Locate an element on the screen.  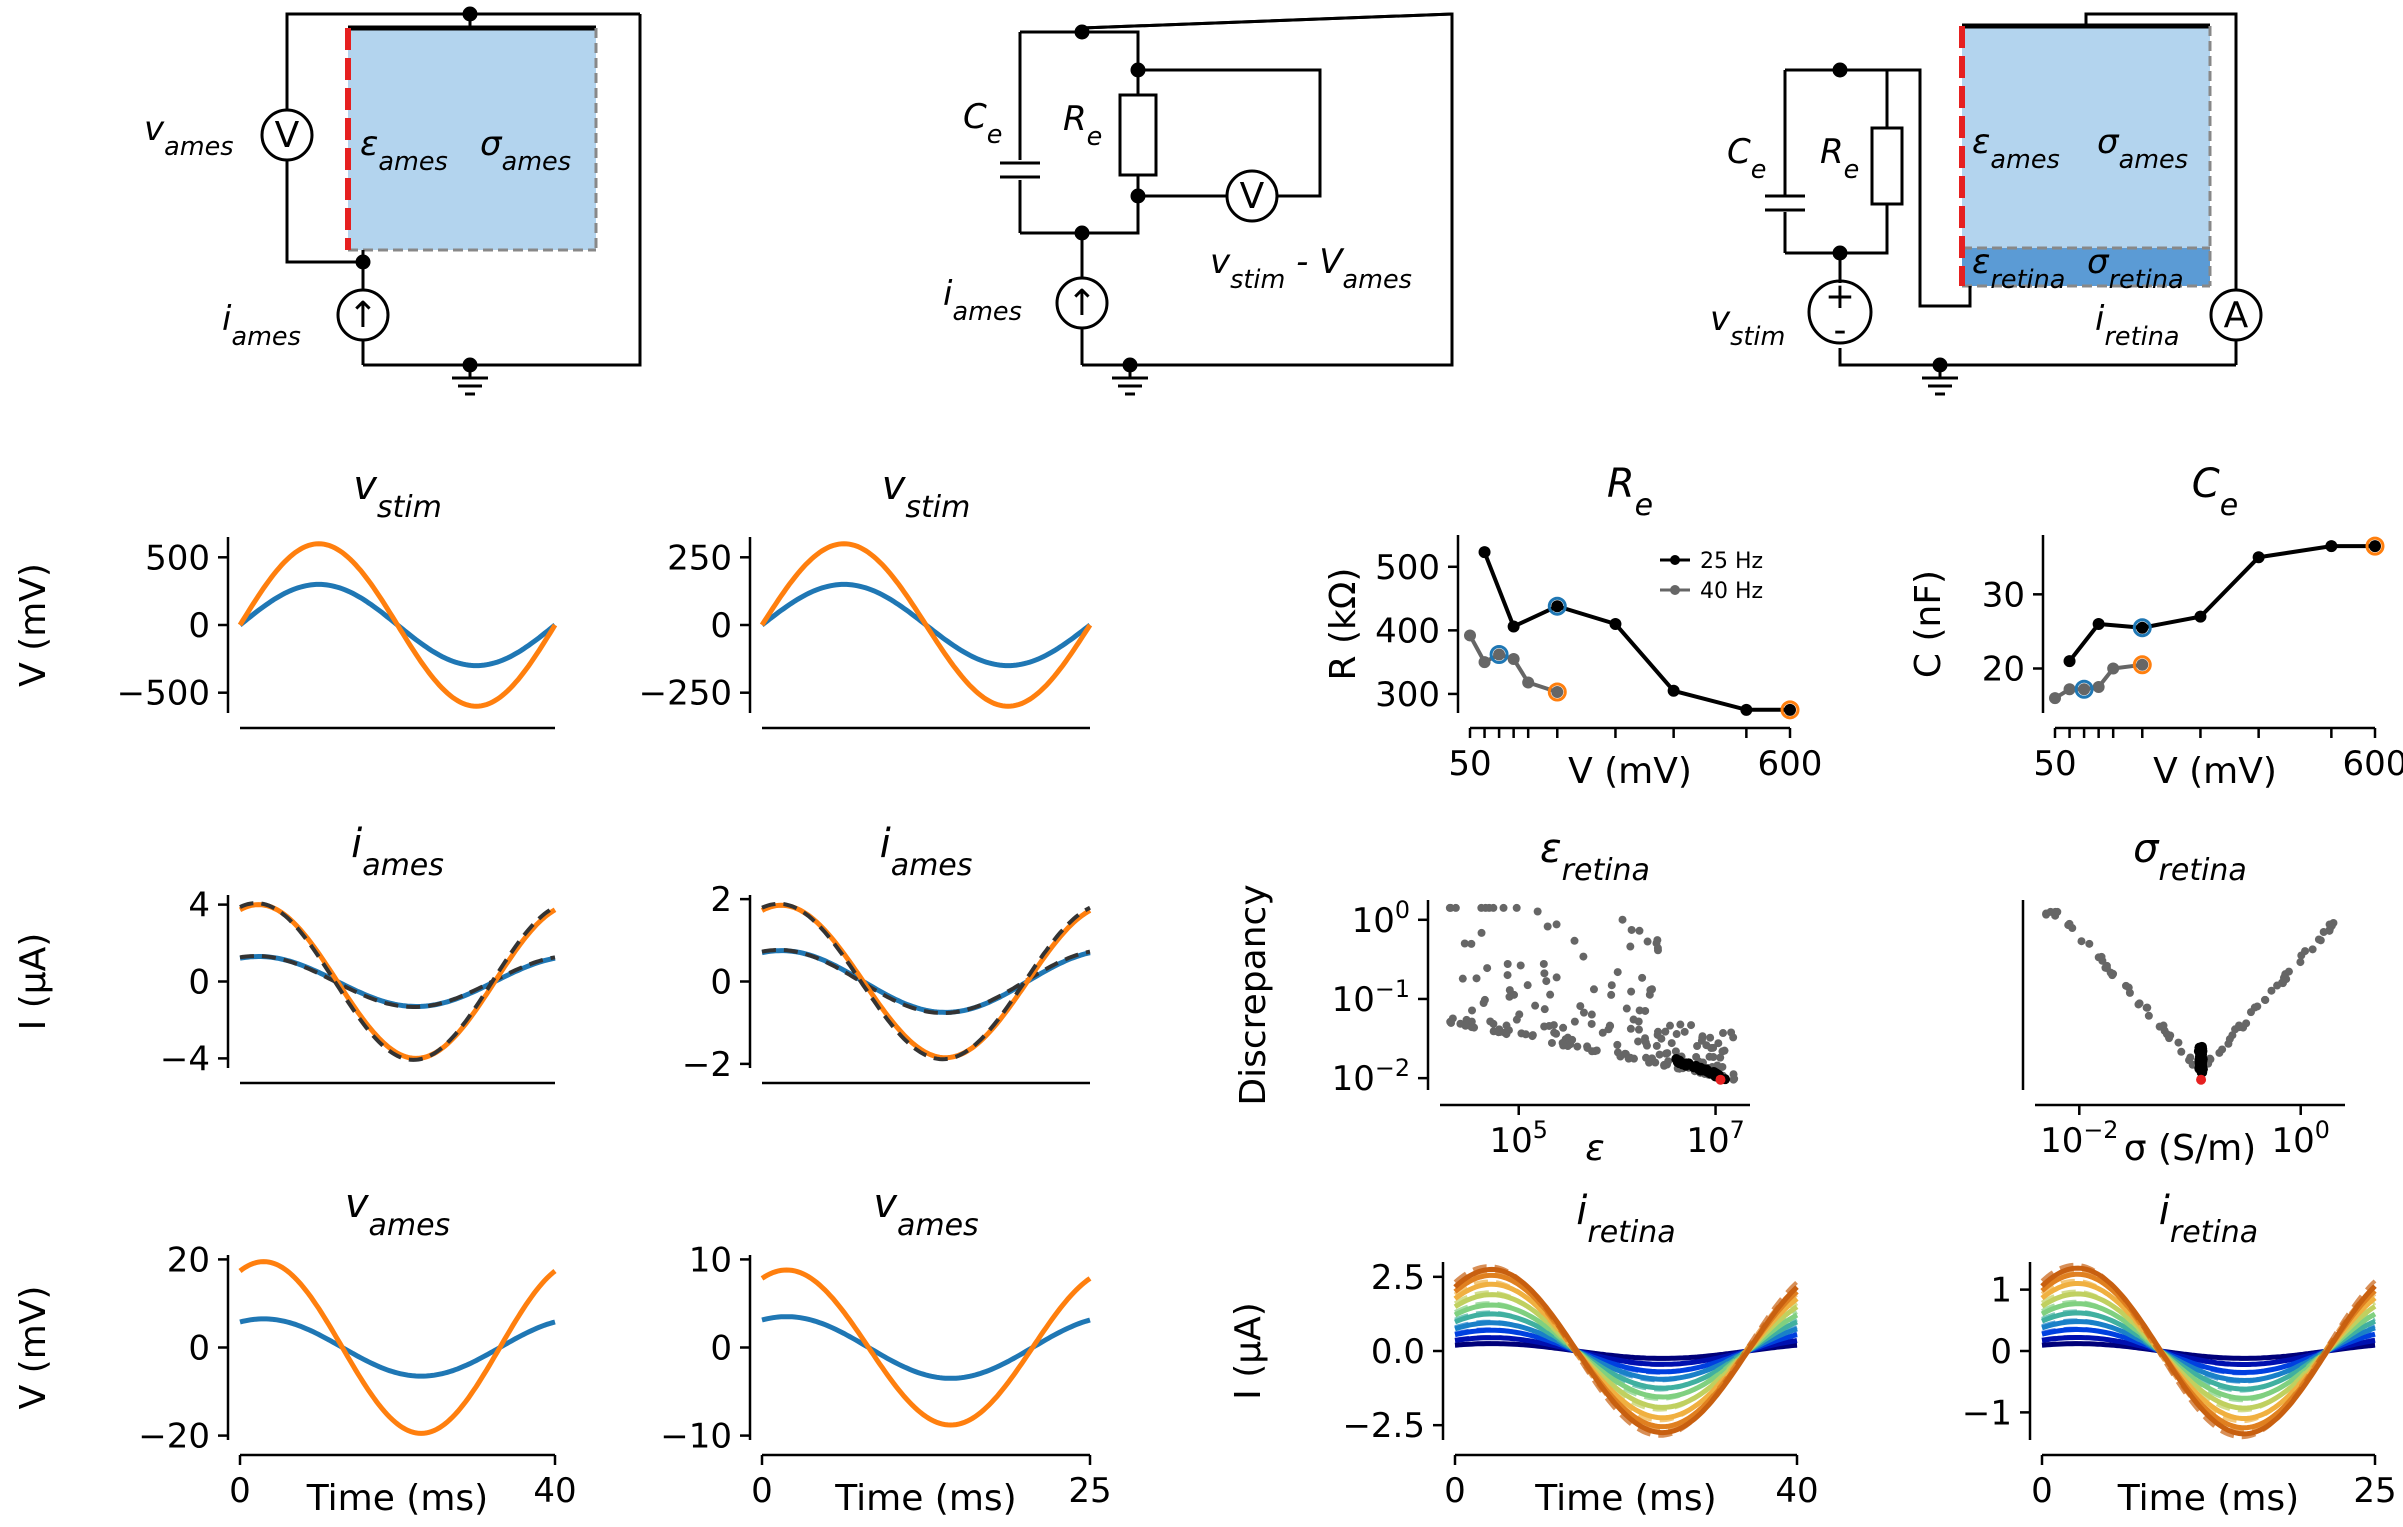
y-tick-label: −10 is located at coordinates (696, 1437).